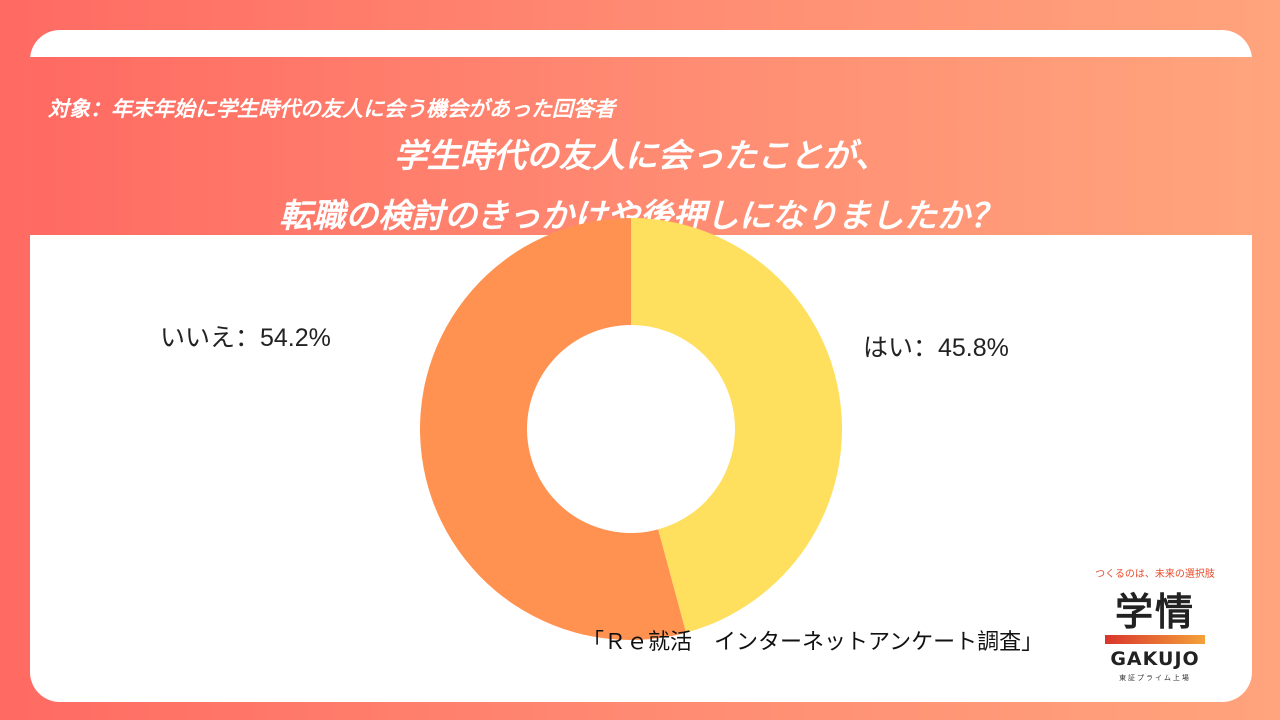 The image size is (1280, 720). What do you see at coordinates (1155, 678) in the screenshot?
I see `logo-market: 東証プライム上場` at bounding box center [1155, 678].